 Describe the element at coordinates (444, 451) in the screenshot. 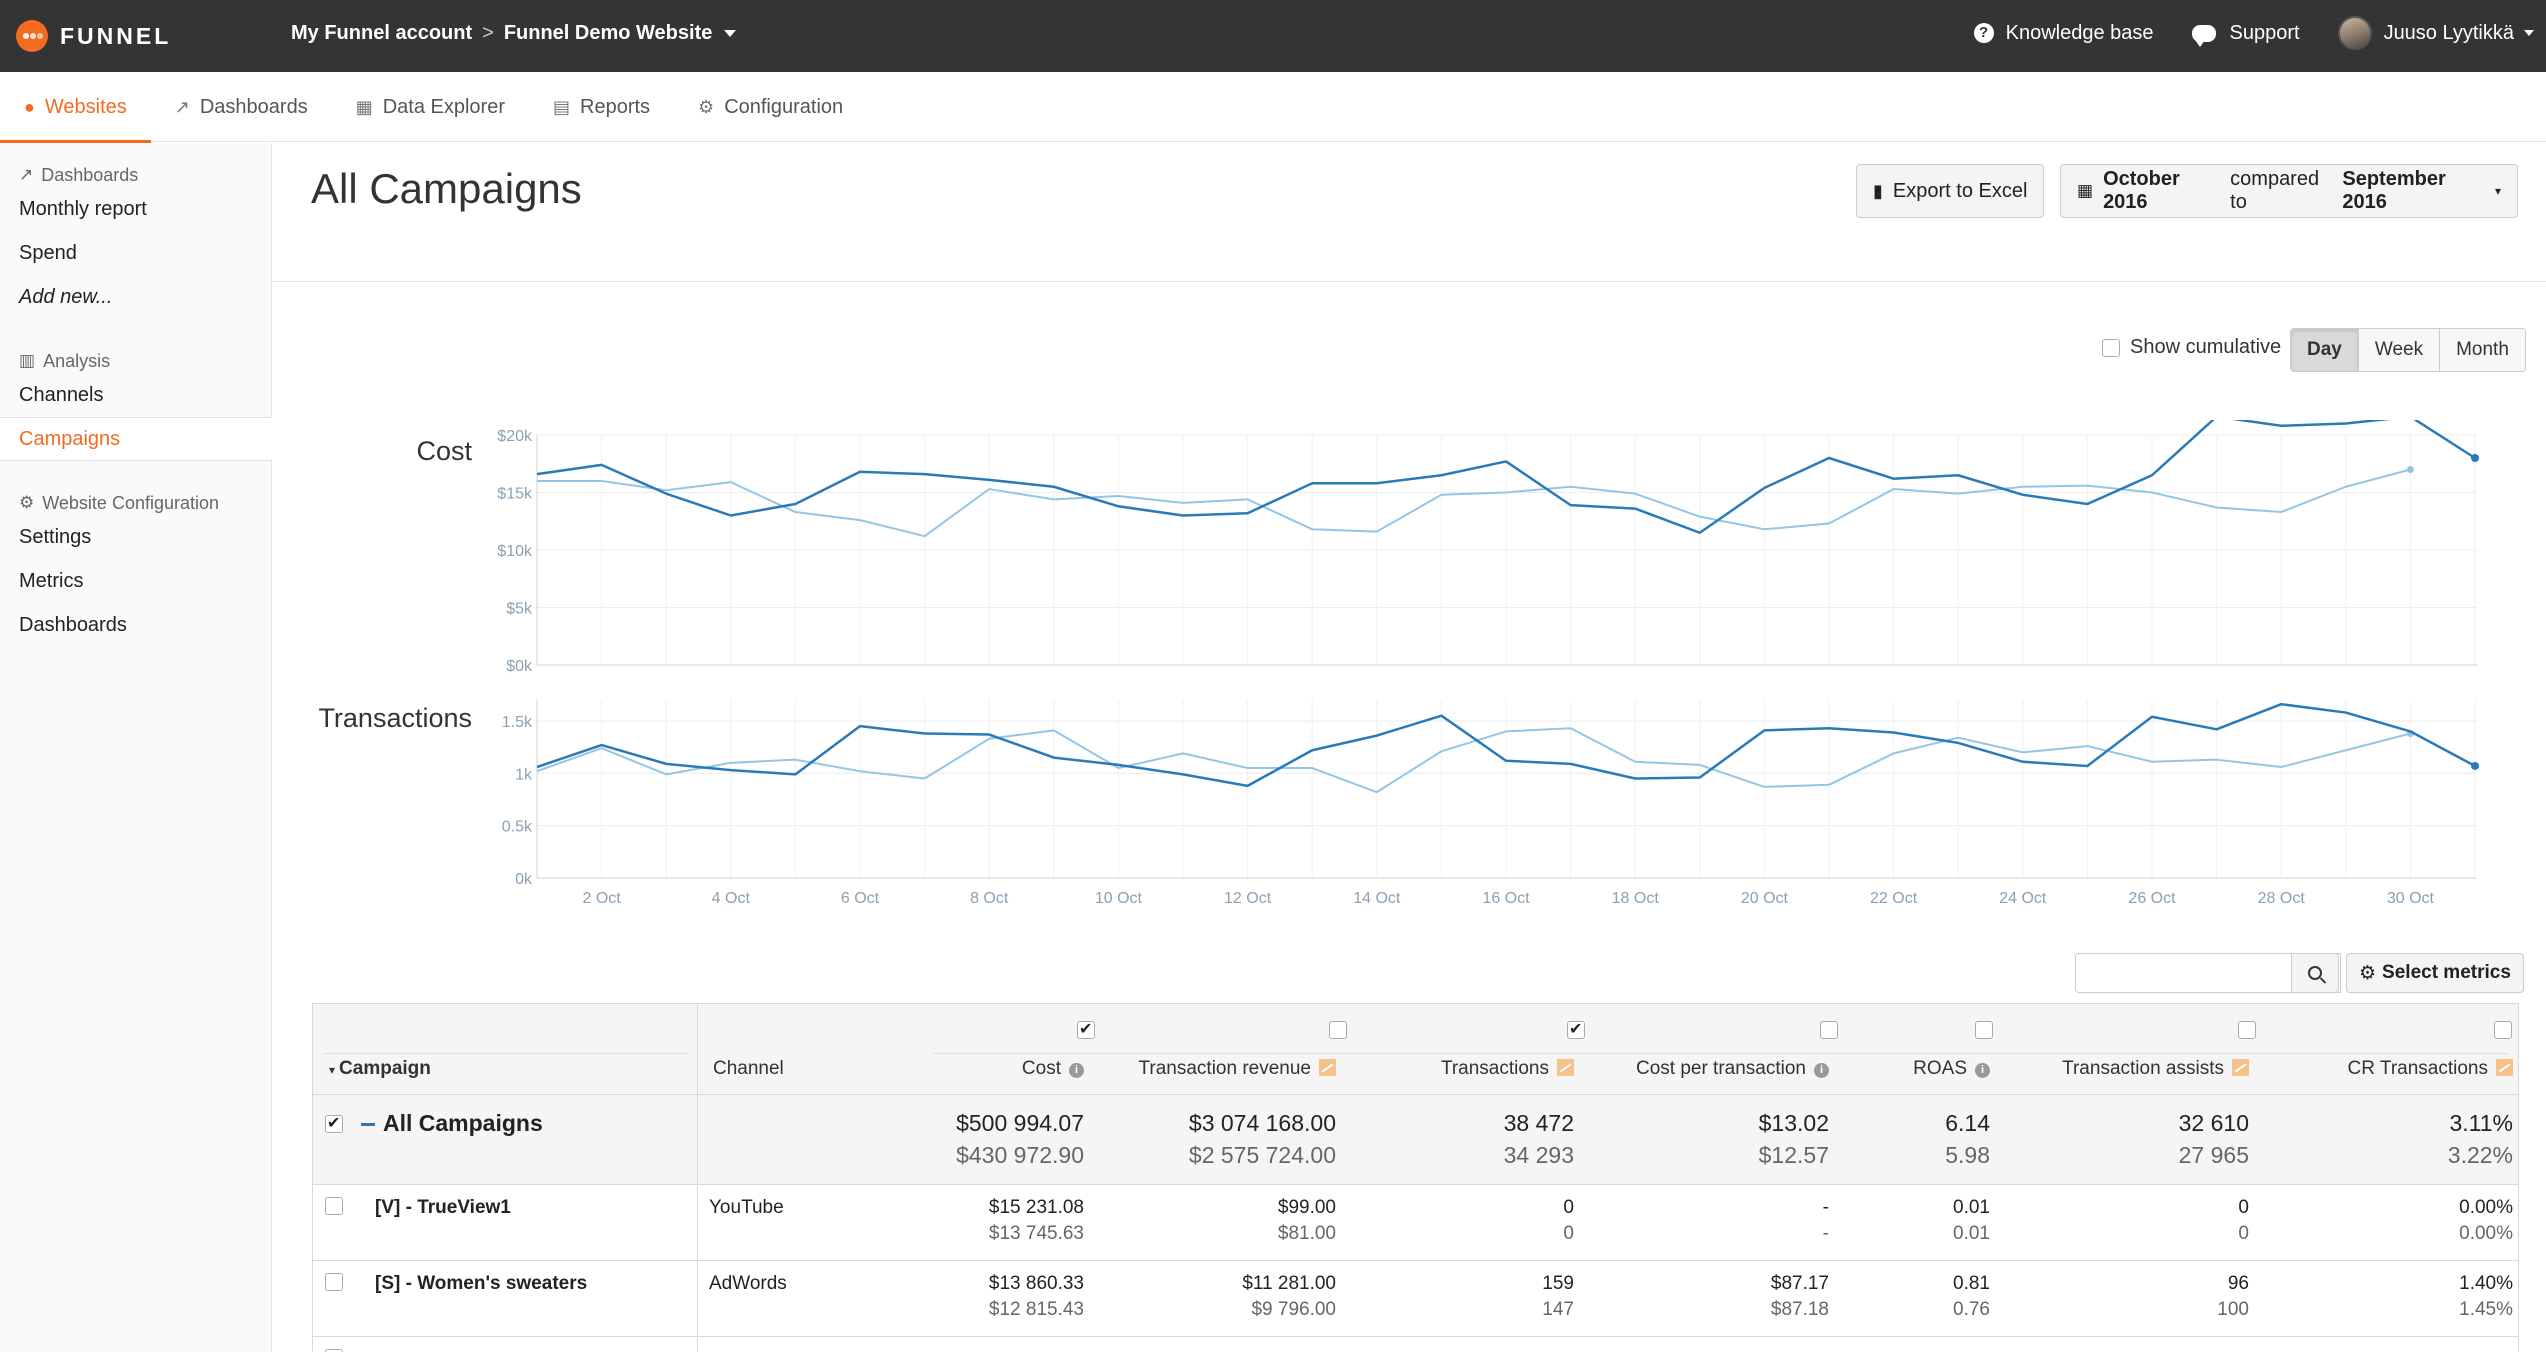

I see `chart-title: Cost` at that location.